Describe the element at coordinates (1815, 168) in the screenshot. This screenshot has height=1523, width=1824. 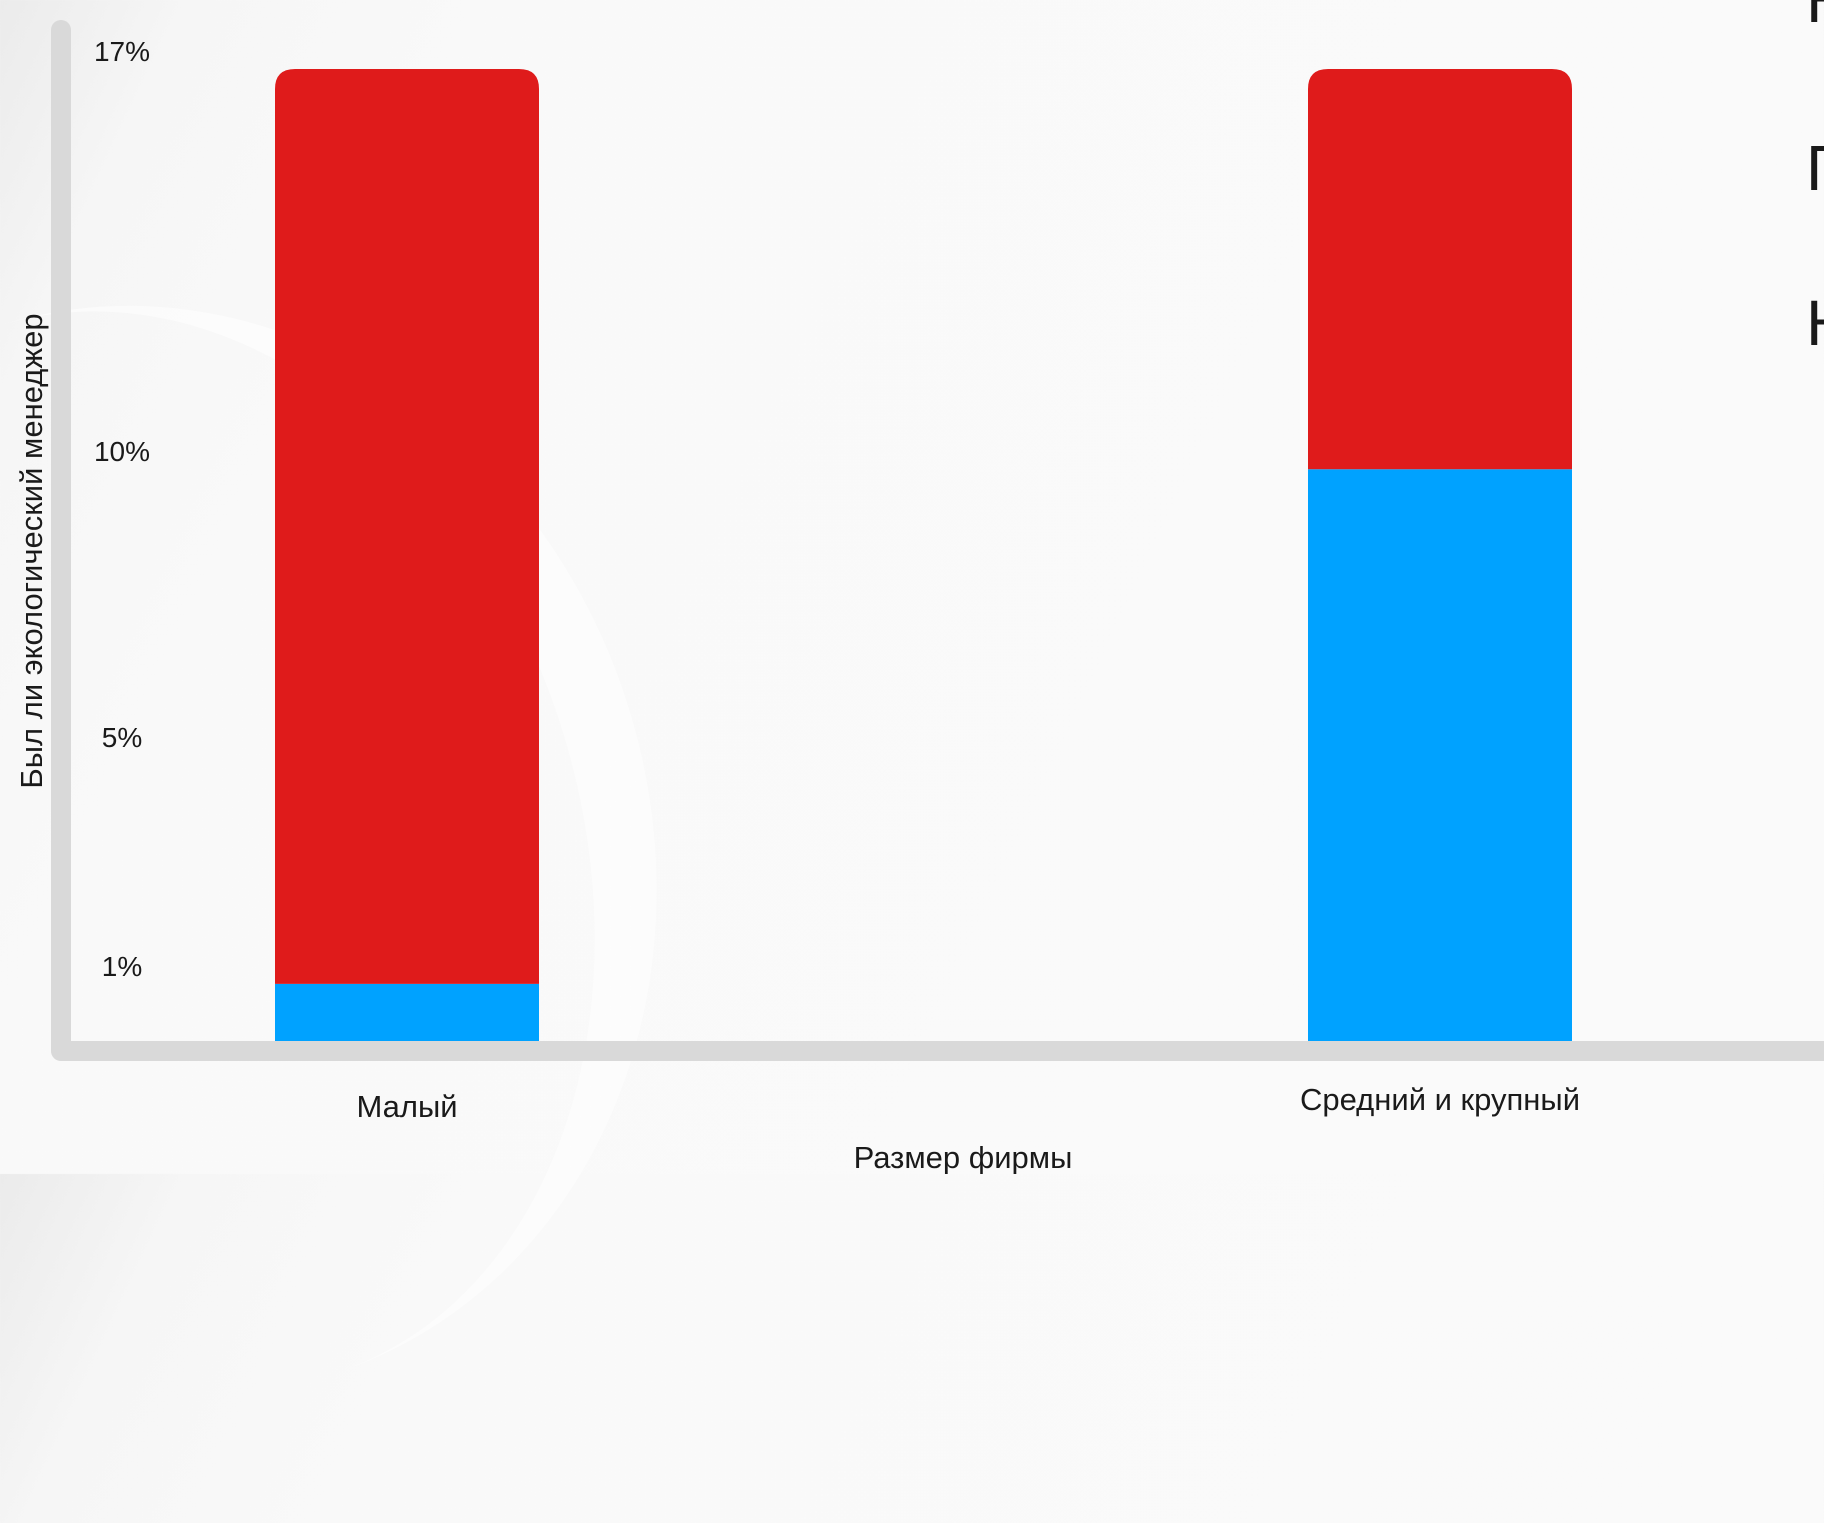
I see `legend-entry-fragment: П` at that location.